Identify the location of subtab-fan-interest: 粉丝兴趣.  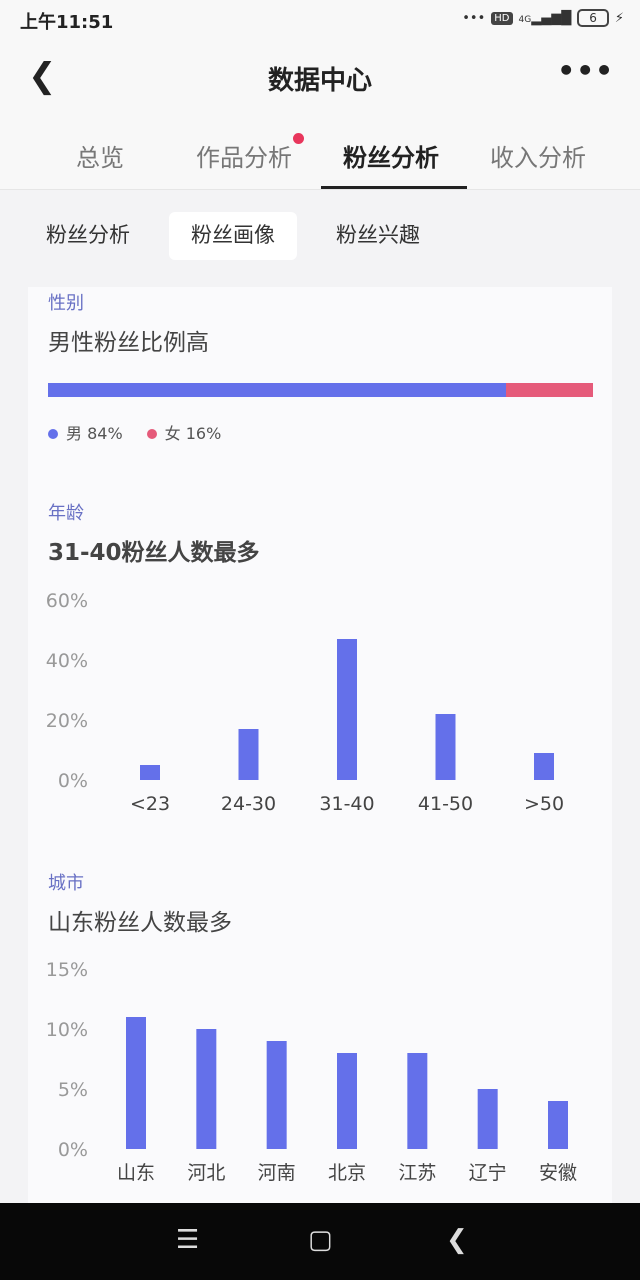
(378, 235).